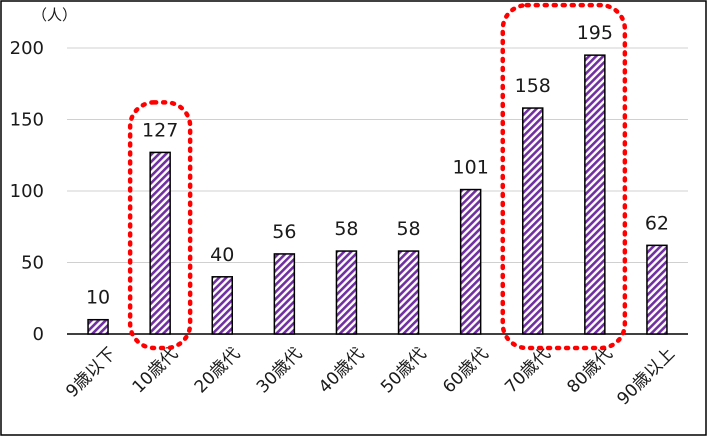 The width and height of the screenshot is (707, 436). I want to click on y-axis-ticks: 0 50 100 150 200, so click(27, 191).